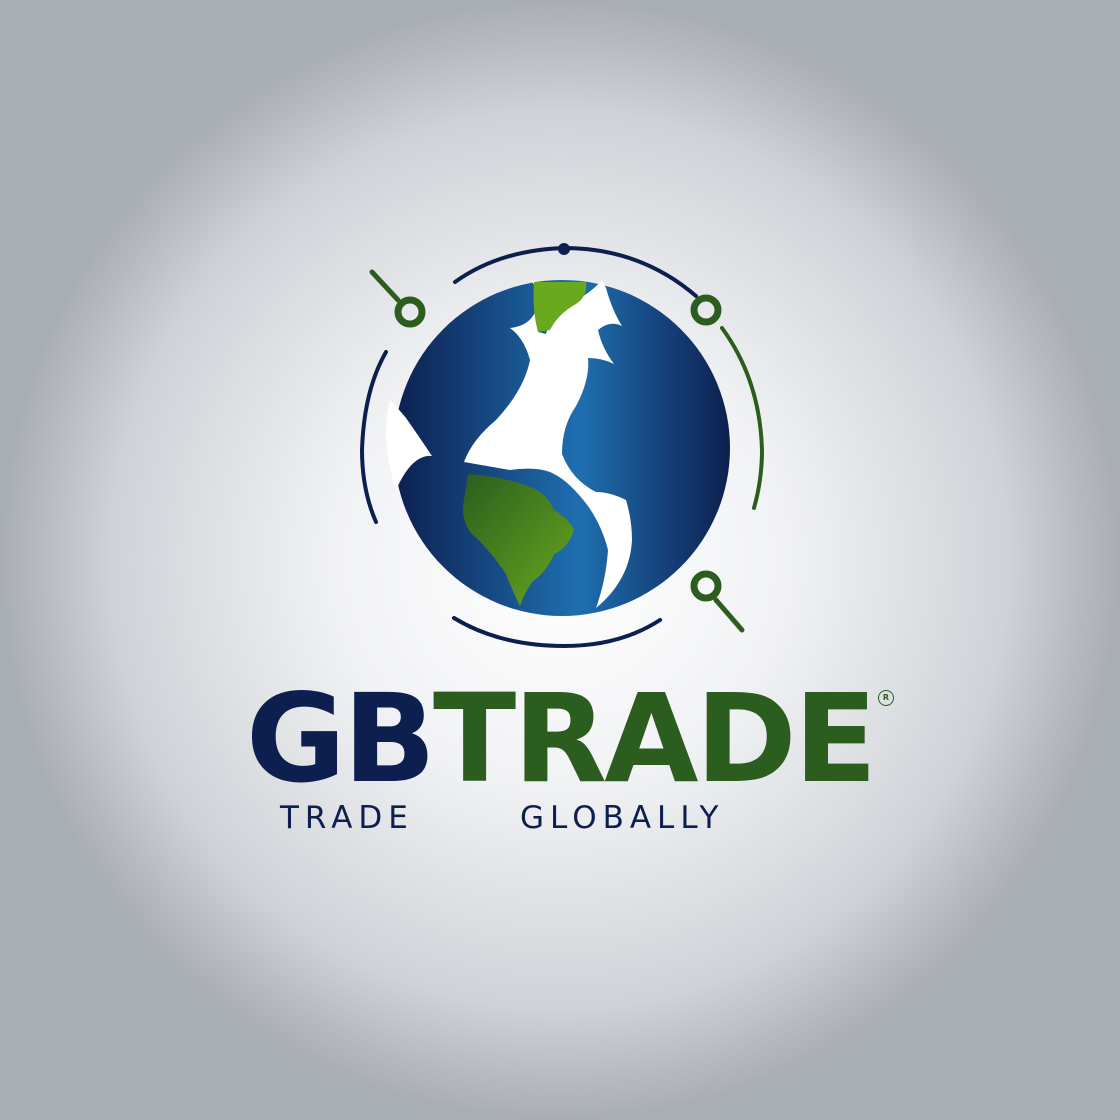 Image resolution: width=1120 pixels, height=1120 pixels. What do you see at coordinates (706, 310) in the screenshot?
I see `network-node-top-right` at bounding box center [706, 310].